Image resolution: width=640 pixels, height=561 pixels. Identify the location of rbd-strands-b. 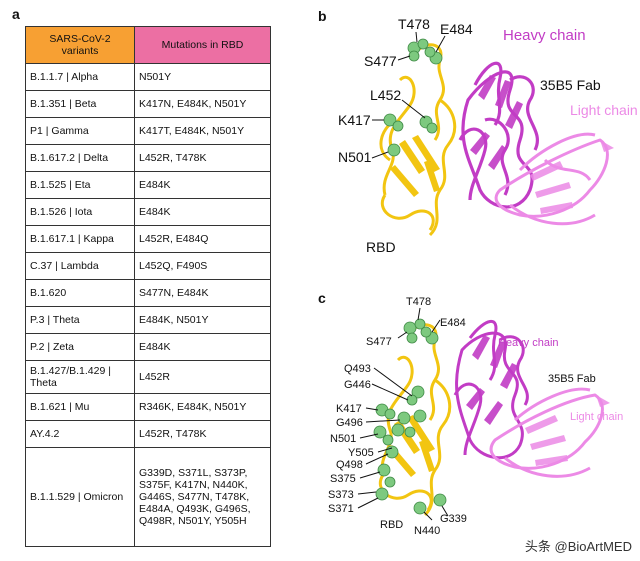
(415, 166).